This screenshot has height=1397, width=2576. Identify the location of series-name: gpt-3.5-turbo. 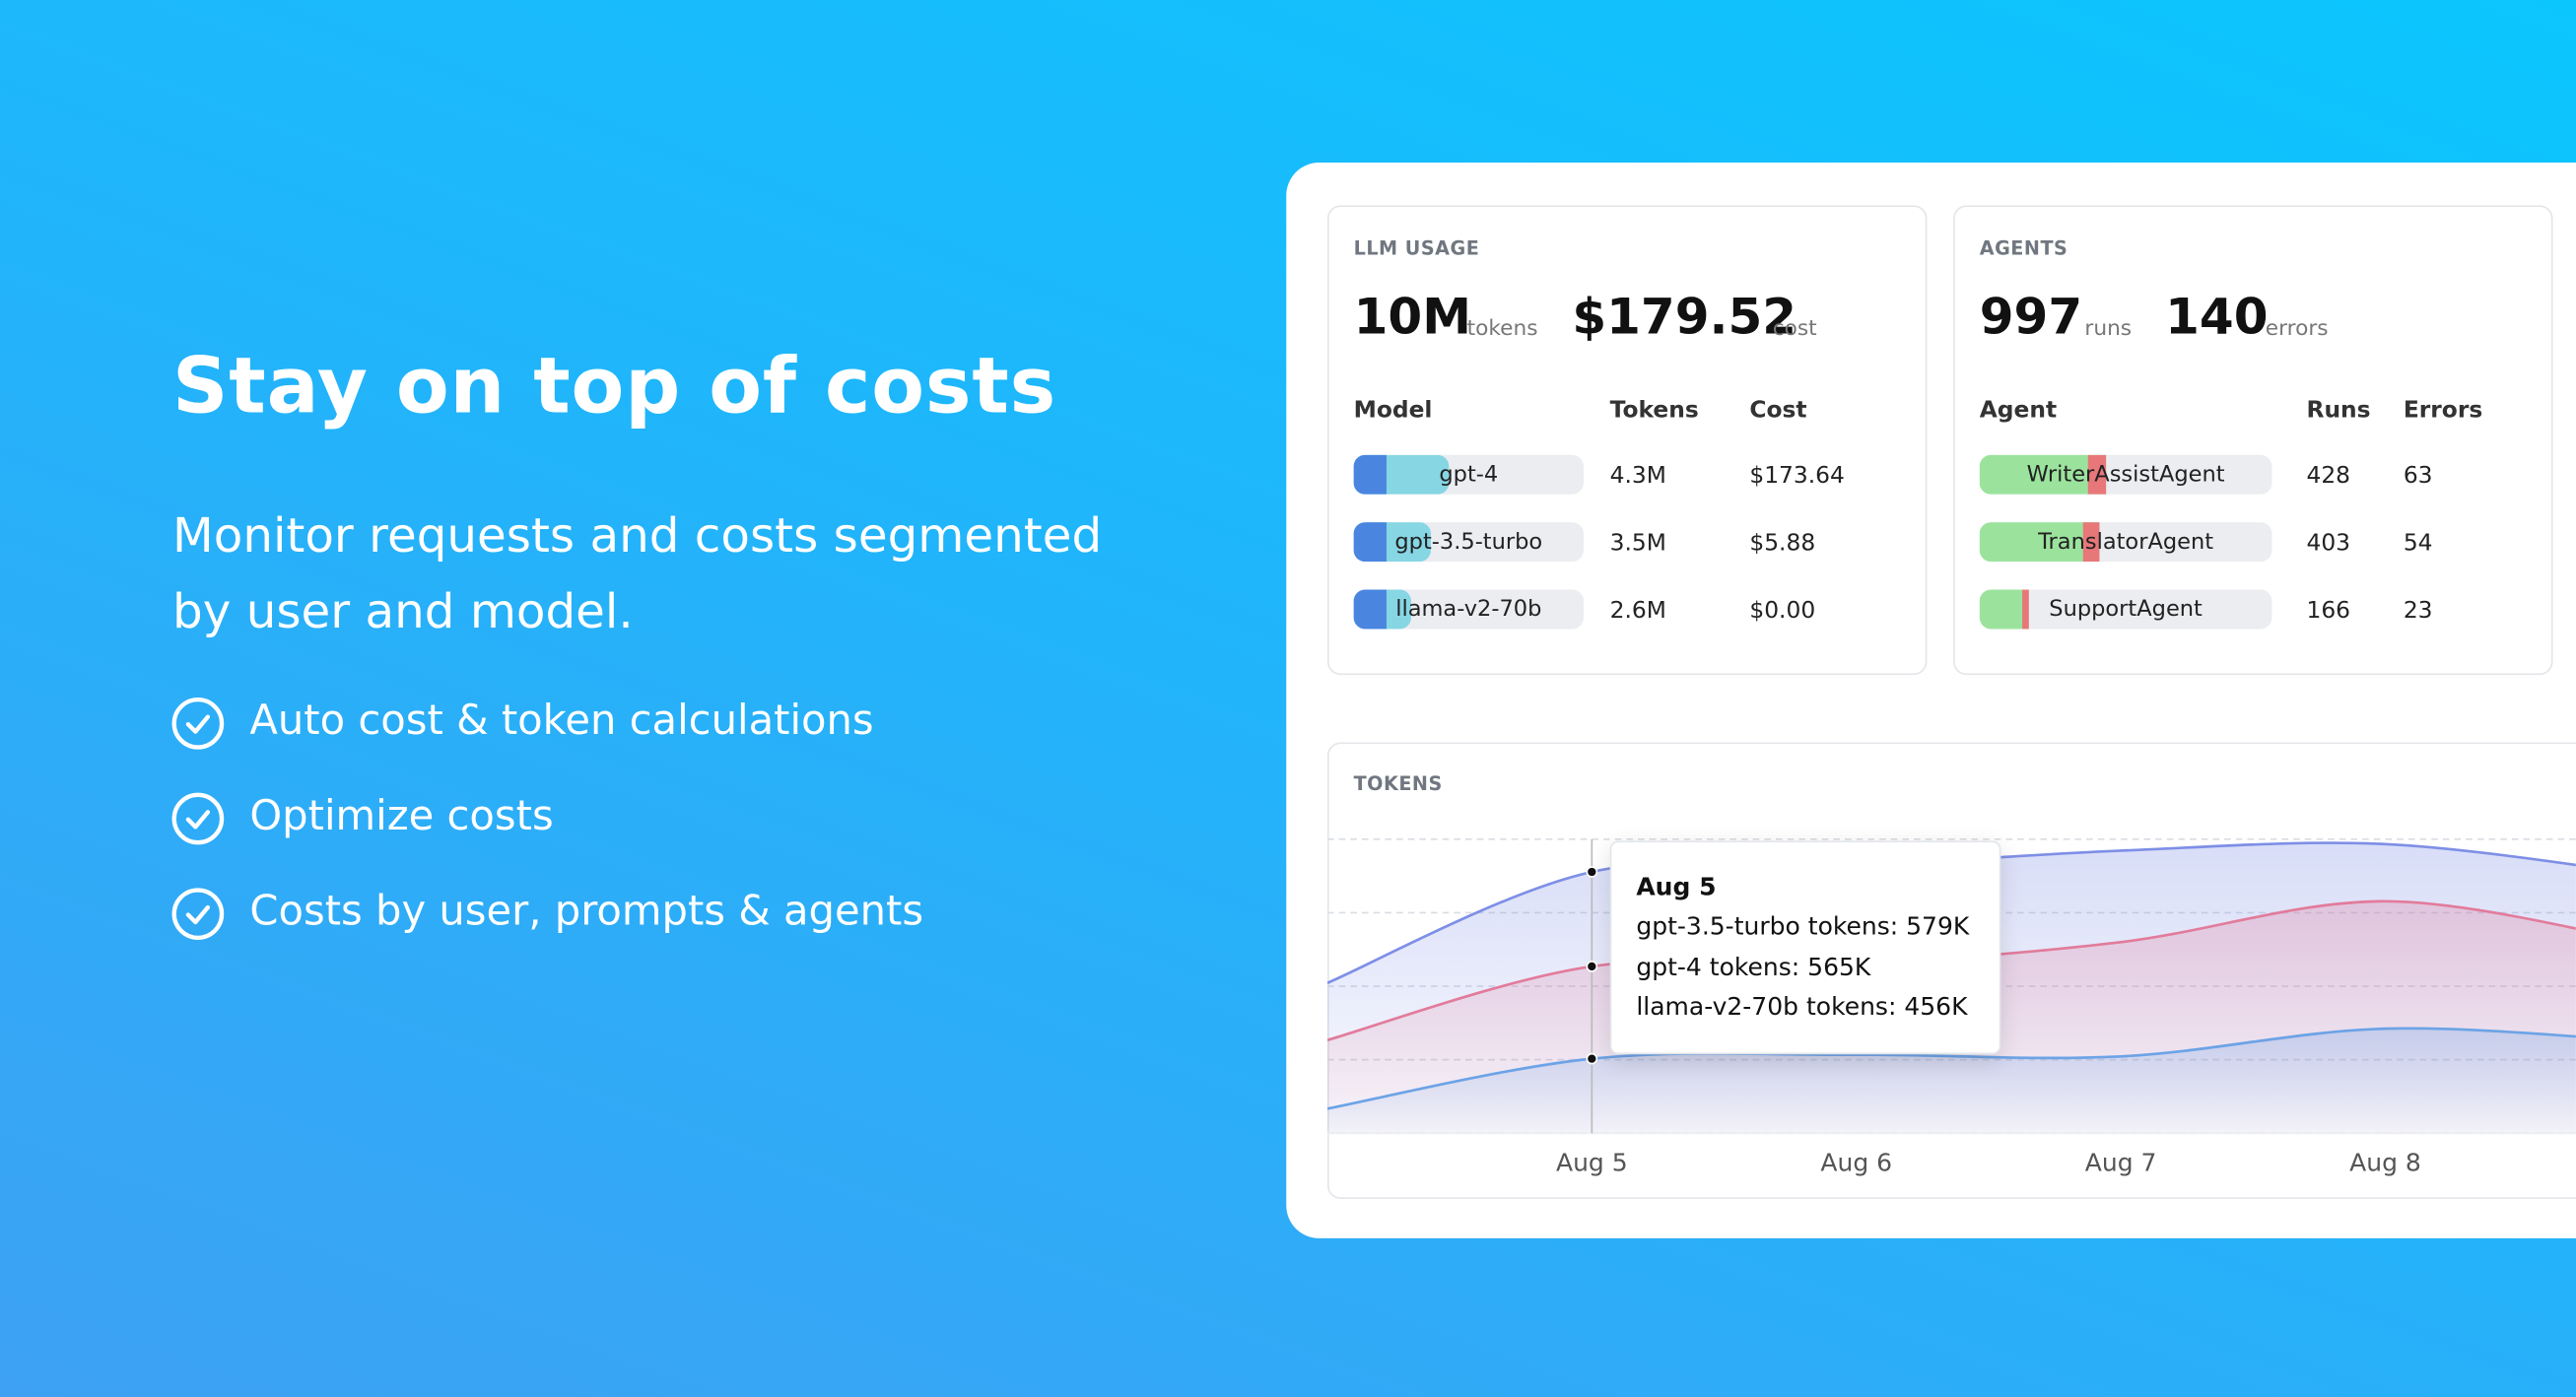
(1718, 926).